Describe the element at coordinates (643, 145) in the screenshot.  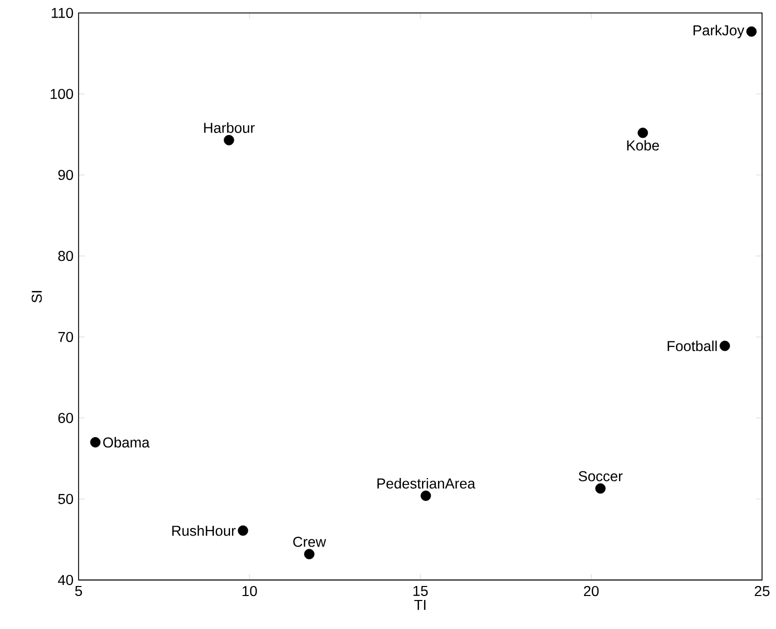
I see `annotation: Kobe` at that location.